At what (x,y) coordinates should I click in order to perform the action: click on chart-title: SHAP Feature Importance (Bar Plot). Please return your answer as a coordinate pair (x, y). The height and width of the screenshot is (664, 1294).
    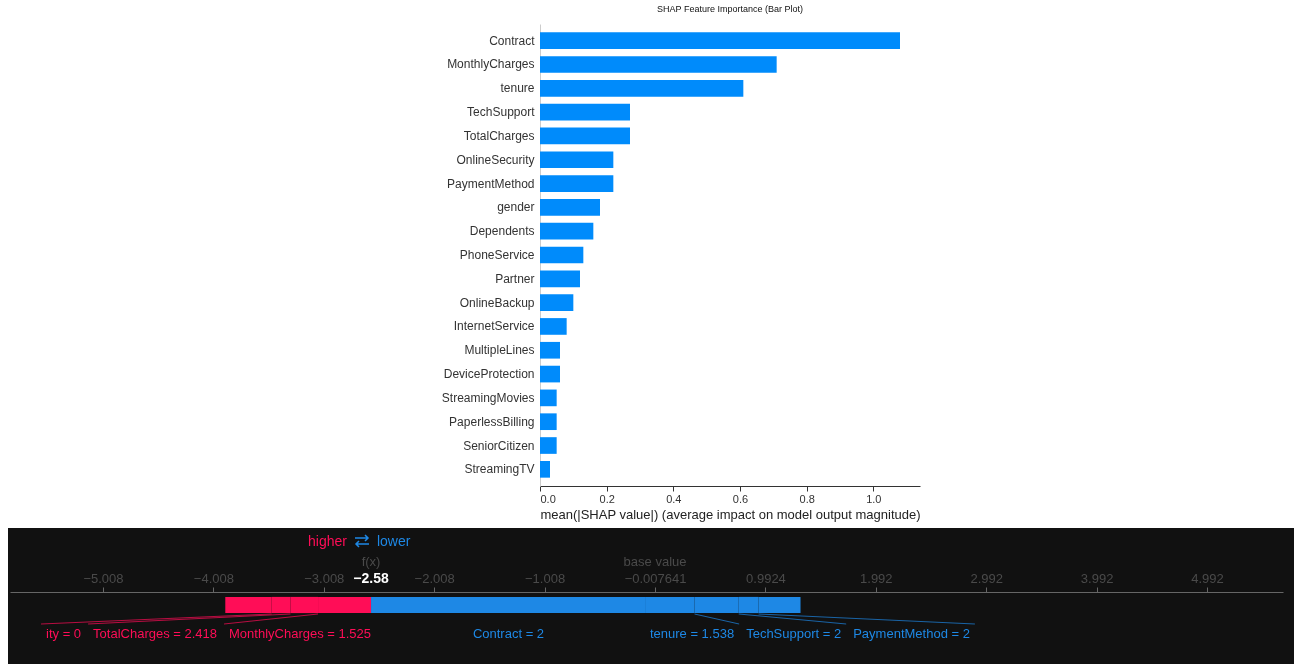
    Looking at the image, I should click on (730, 9).